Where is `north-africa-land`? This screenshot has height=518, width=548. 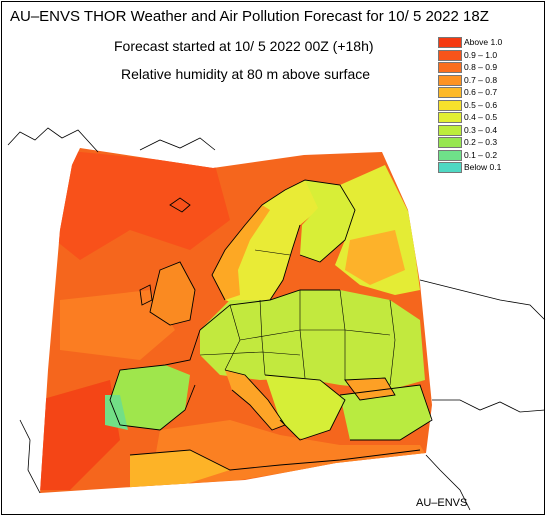
north-africa-land is located at coordinates (180, 469).